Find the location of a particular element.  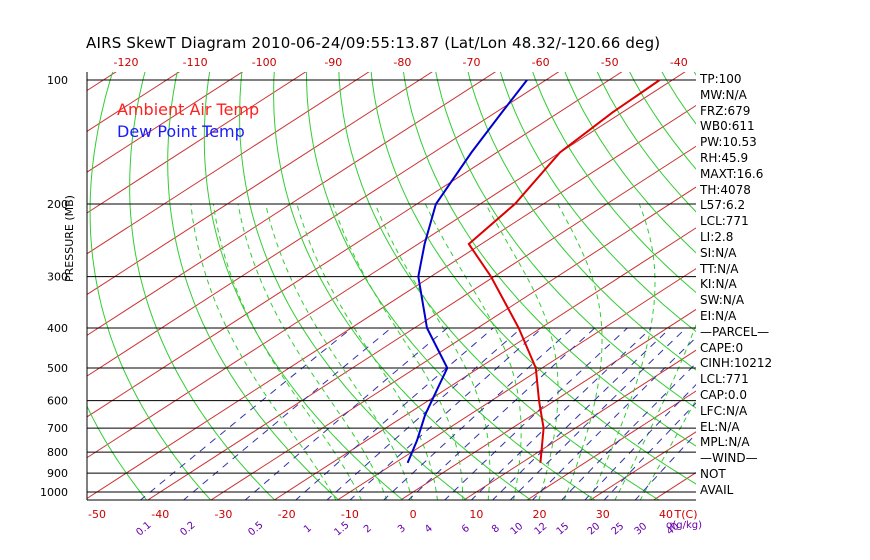

pressure-tick-label: 200 is located at coordinates (57, 204).